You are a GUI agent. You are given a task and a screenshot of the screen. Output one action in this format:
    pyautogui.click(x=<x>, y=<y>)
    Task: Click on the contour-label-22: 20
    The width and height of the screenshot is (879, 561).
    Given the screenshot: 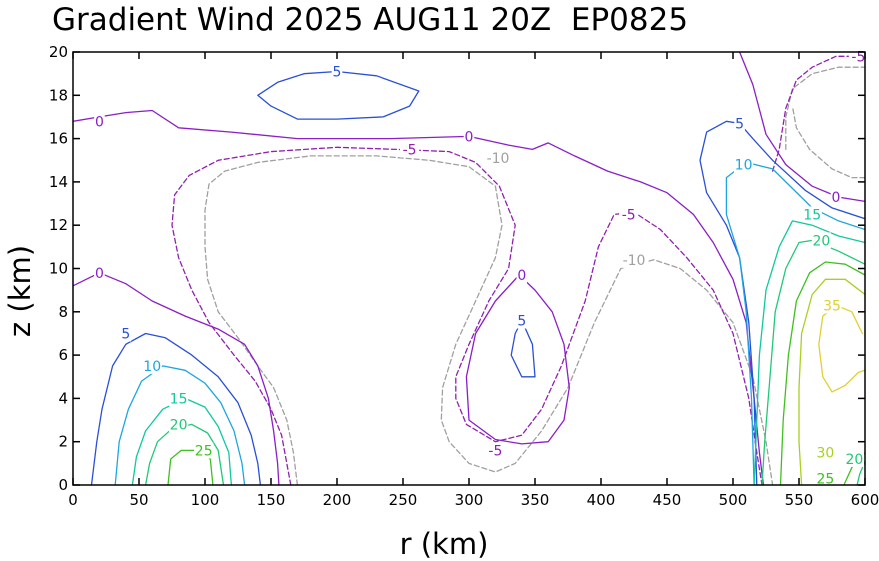 What is the action you would take?
    pyautogui.click(x=821, y=241)
    